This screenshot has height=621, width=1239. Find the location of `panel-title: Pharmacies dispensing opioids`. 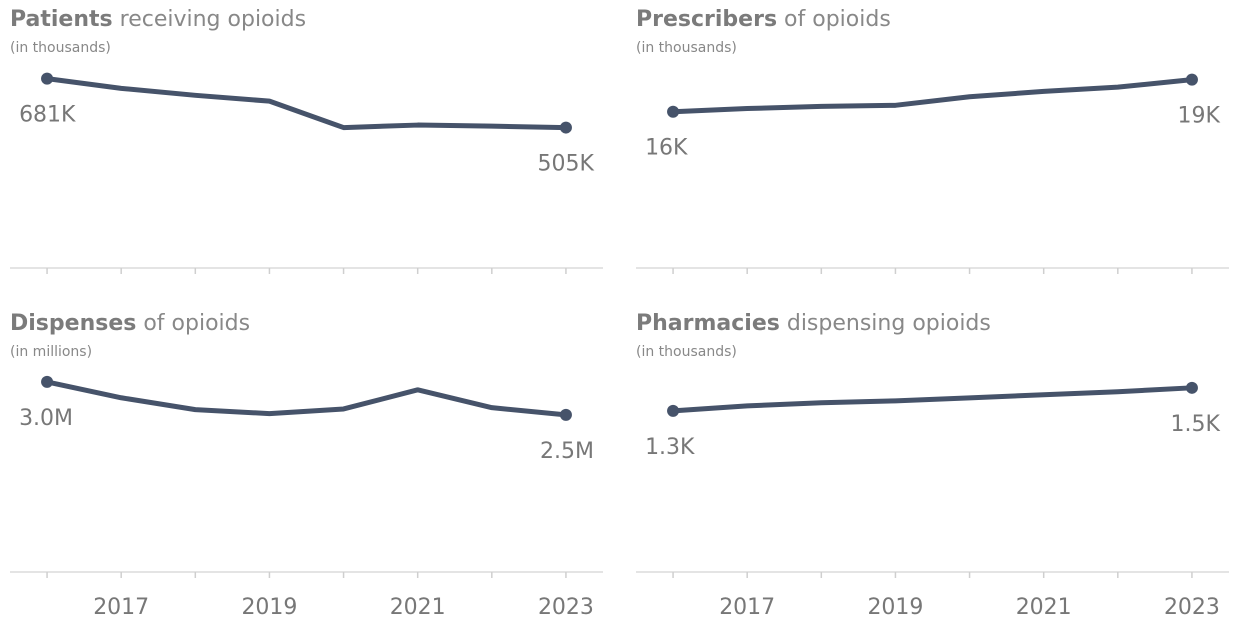

panel-title: Pharmacies dispensing opioids is located at coordinates (813, 323).